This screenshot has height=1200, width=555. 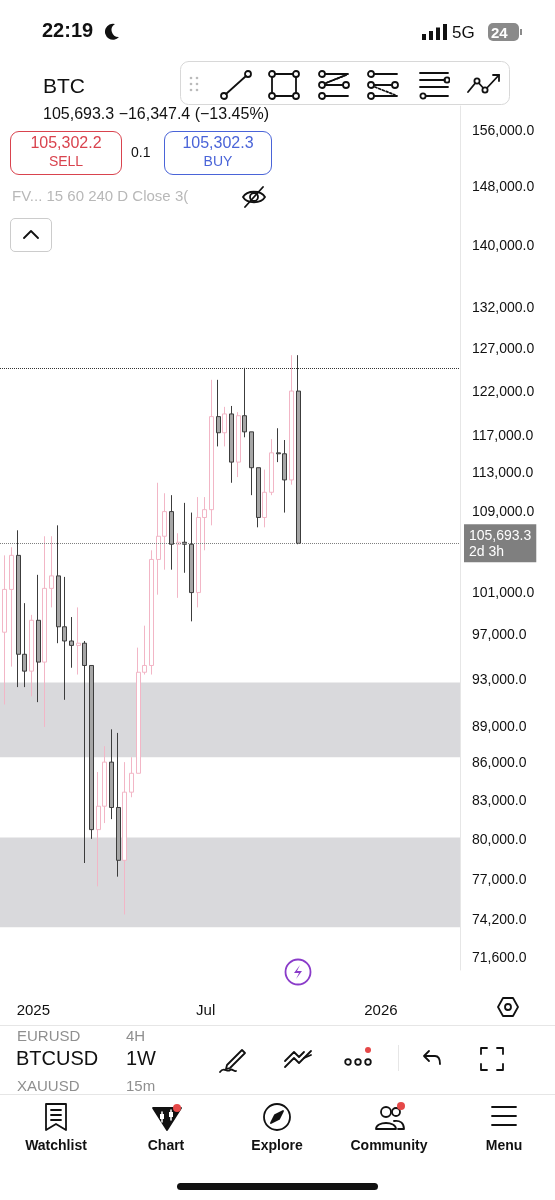 What do you see at coordinates (499, 799) in the screenshot?
I see `y-tick-label: 83,000.0` at bounding box center [499, 799].